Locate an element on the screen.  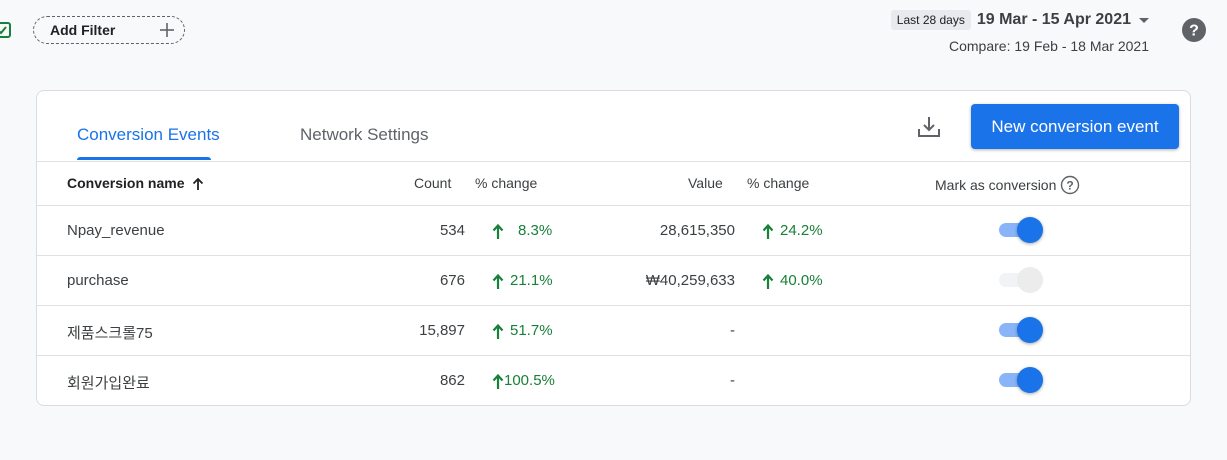
tab-network-settings: Network Settings is located at coordinates (364, 134).